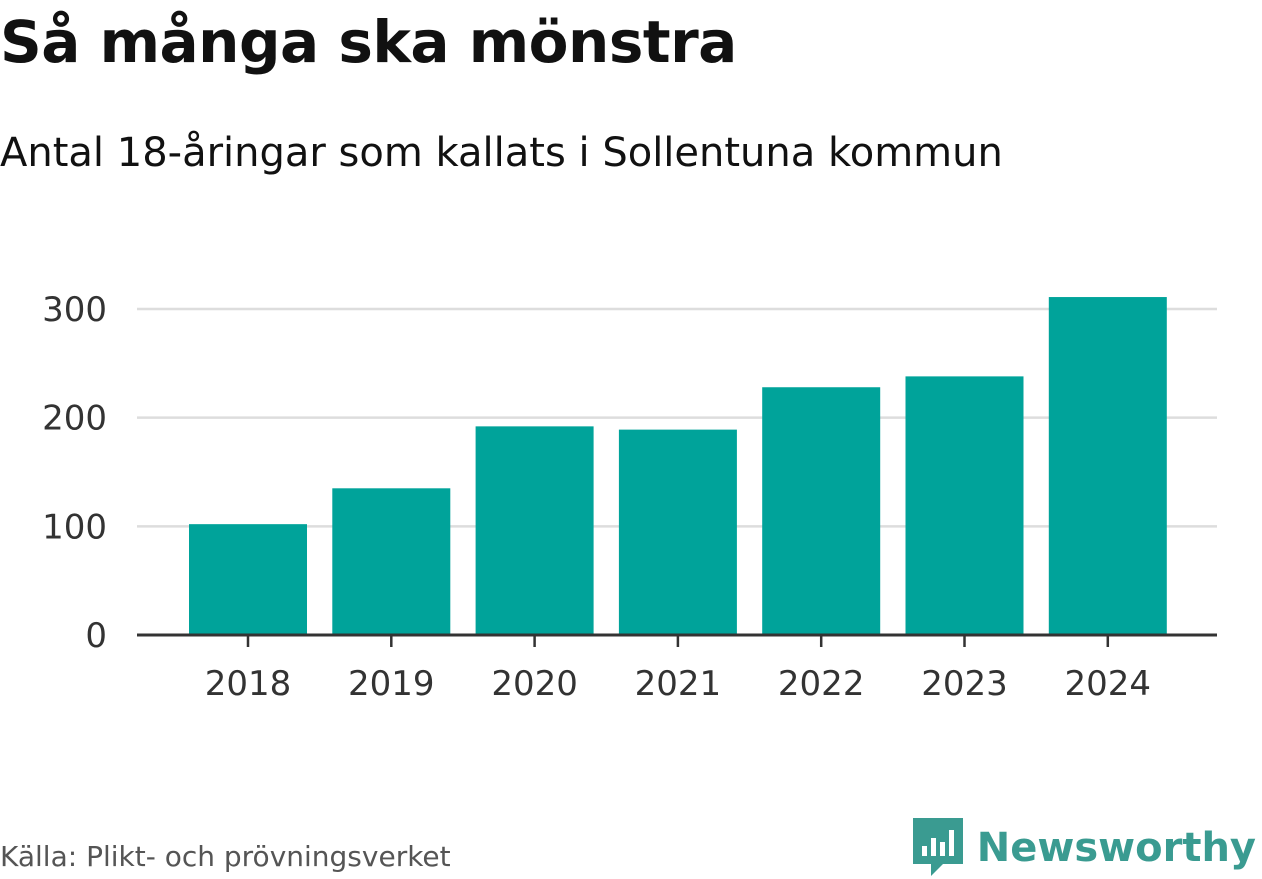 This screenshot has height=879, width=1262. I want to click on brand-logo: Newsworthy, so click(1084, 848).